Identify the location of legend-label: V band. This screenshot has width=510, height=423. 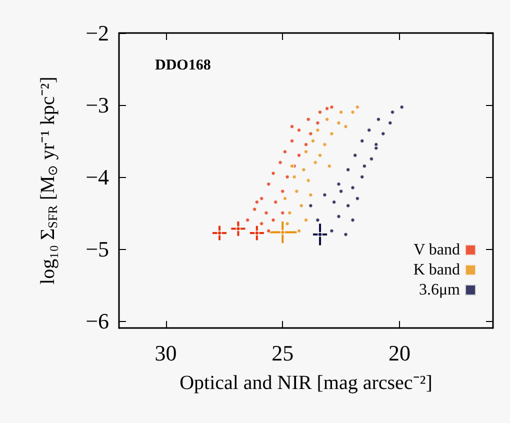
(437, 250).